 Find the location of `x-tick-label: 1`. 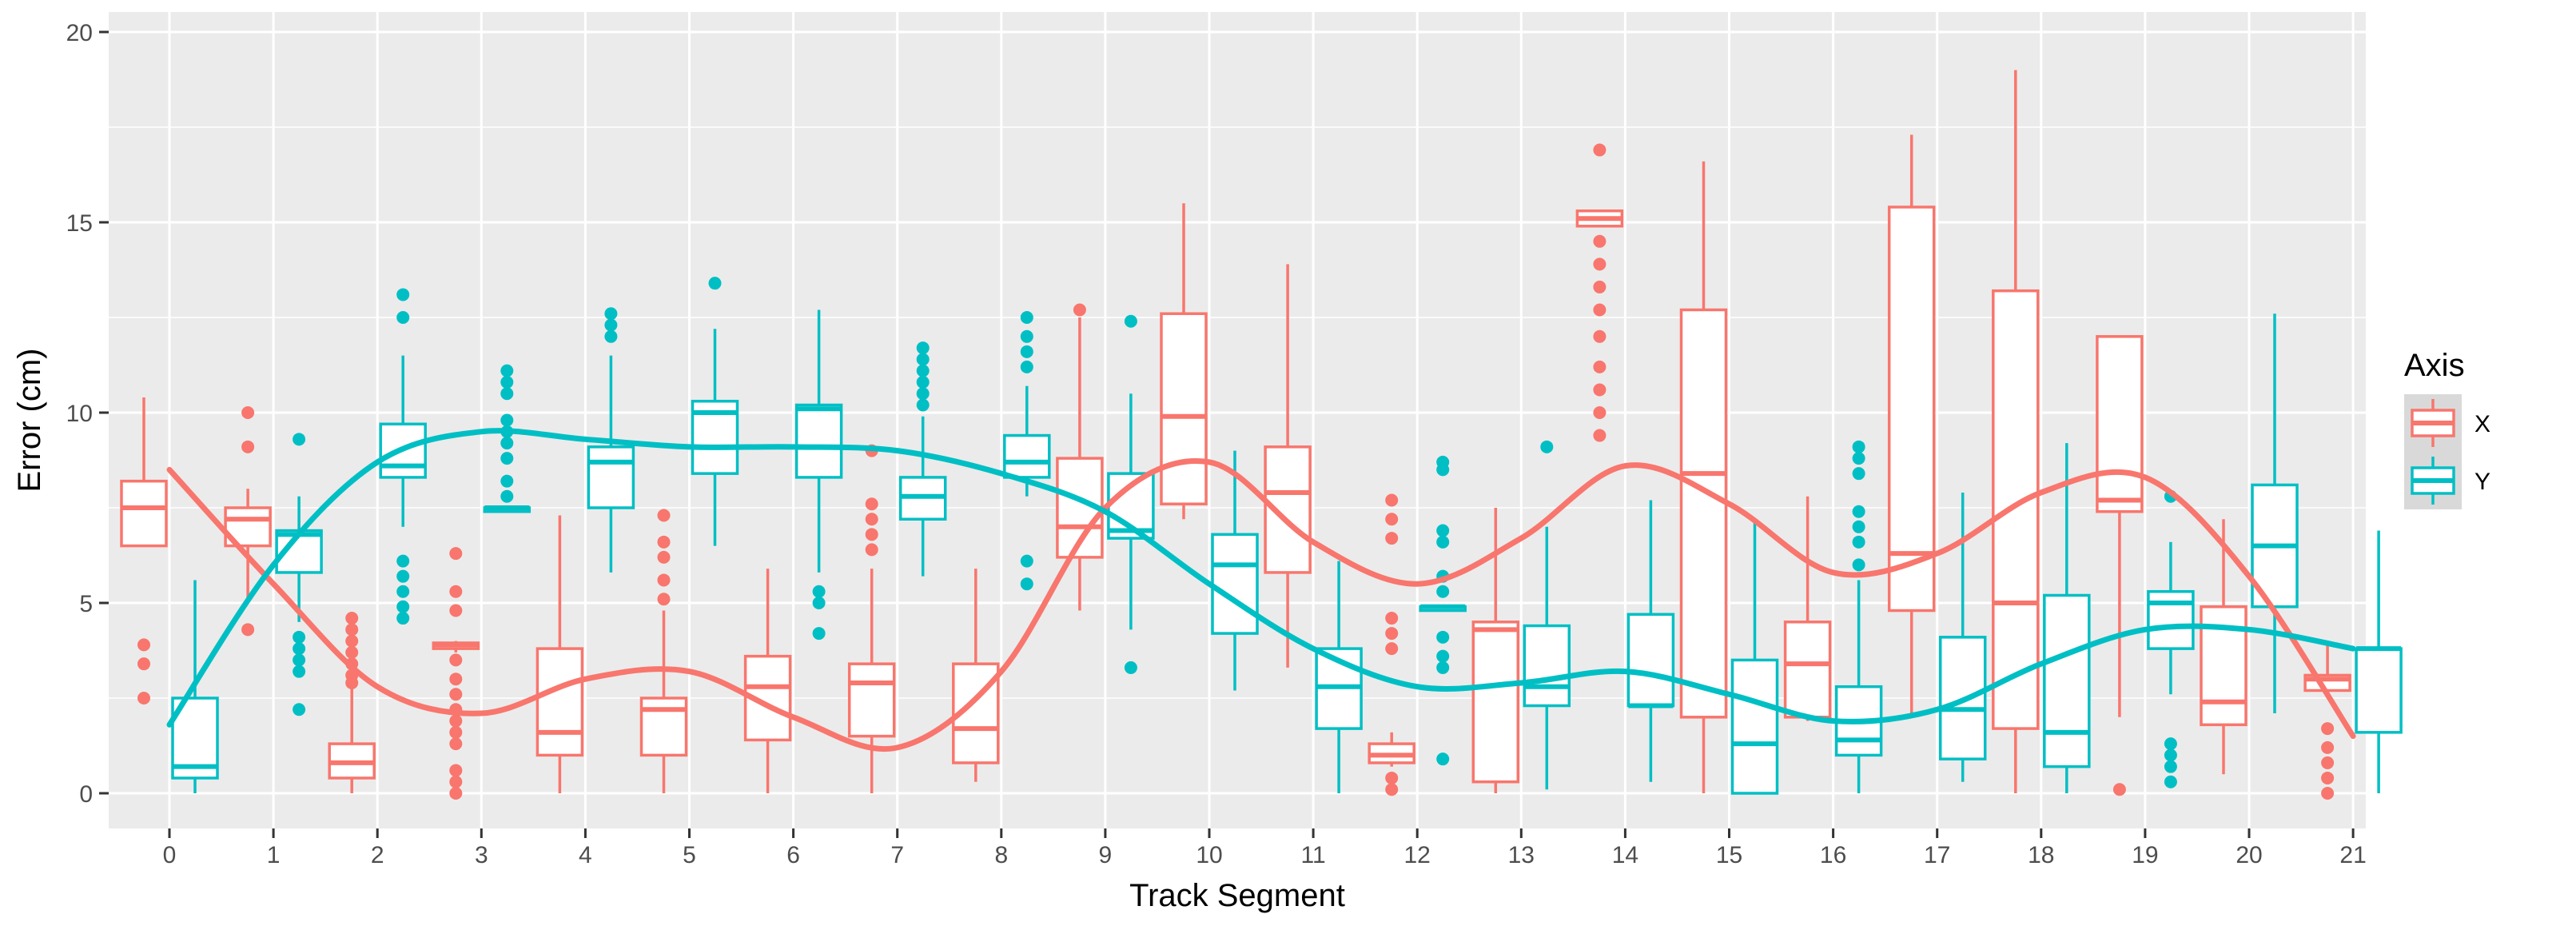

x-tick-label: 1 is located at coordinates (274, 855).